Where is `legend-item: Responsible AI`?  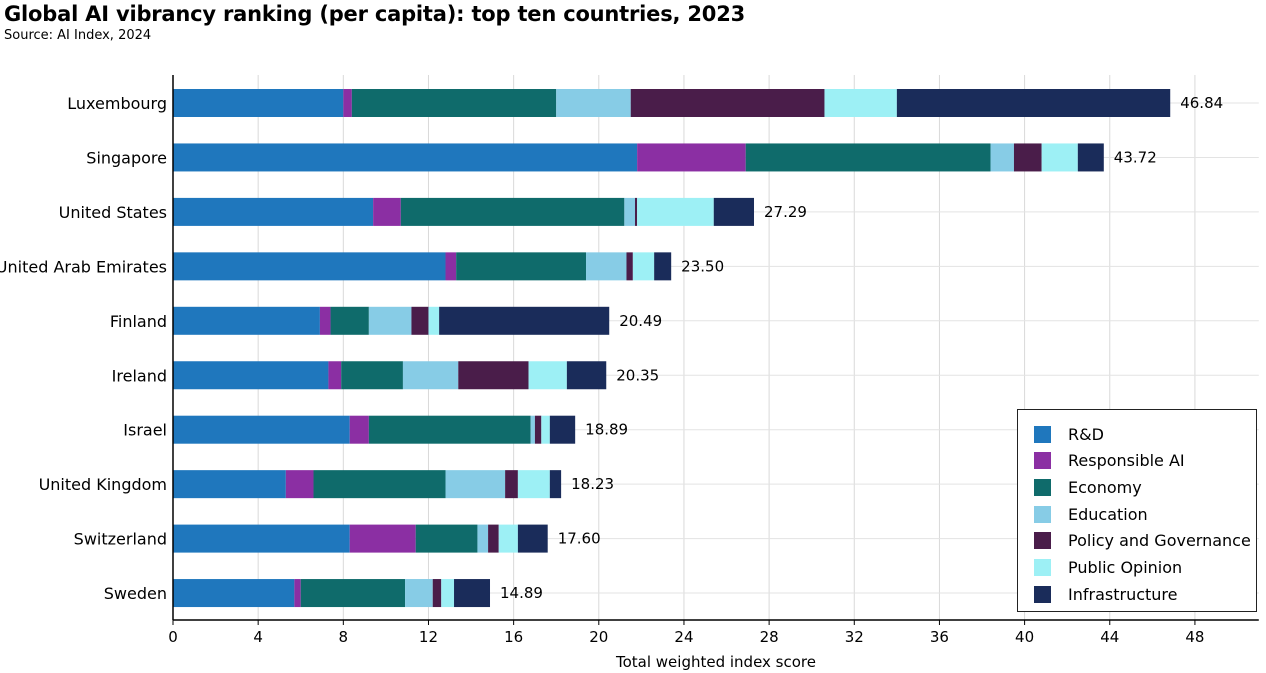
legend-item: Responsible AI is located at coordinates (1109, 461).